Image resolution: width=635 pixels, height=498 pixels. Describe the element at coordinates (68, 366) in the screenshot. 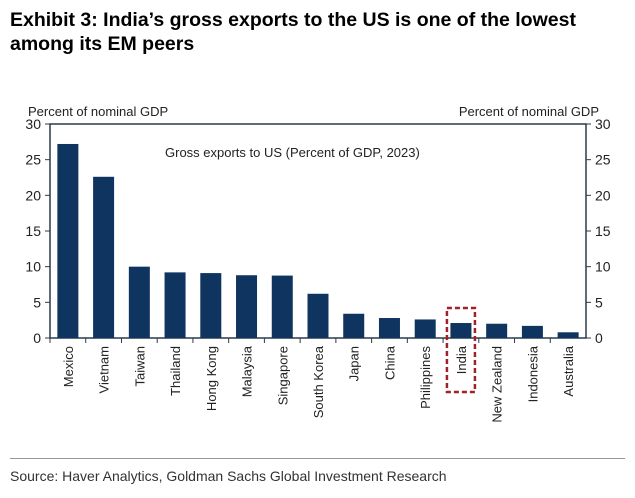

I see `x-tick-label: Mexico` at that location.